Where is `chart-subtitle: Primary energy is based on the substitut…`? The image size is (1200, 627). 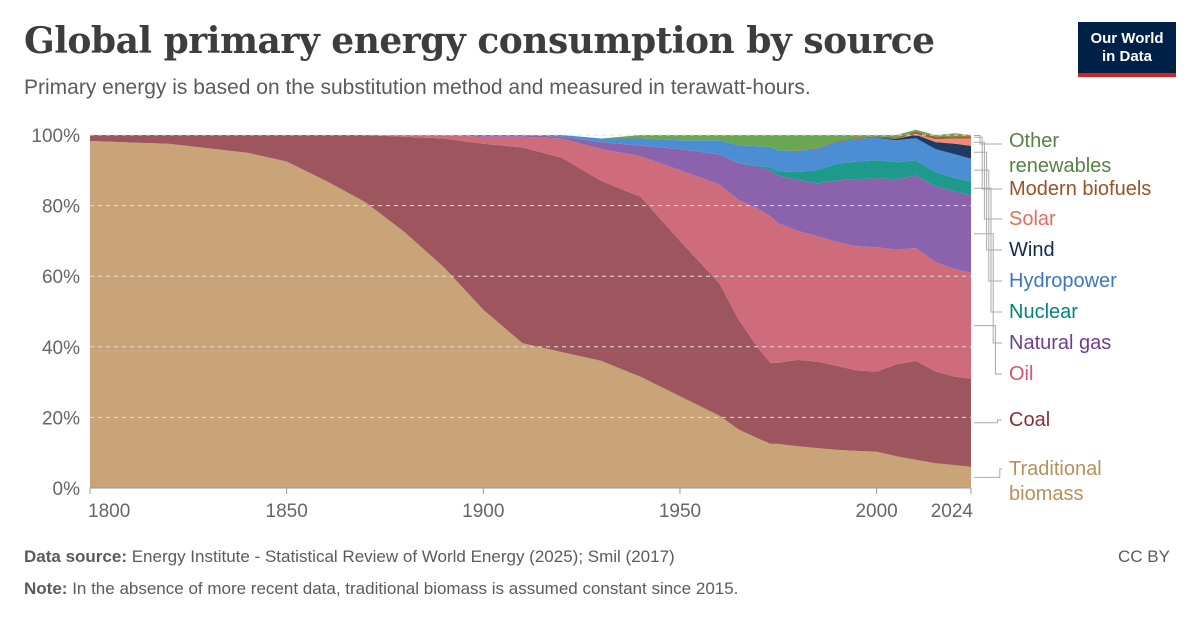 chart-subtitle: Primary energy is based on the substitut… is located at coordinates (417, 87).